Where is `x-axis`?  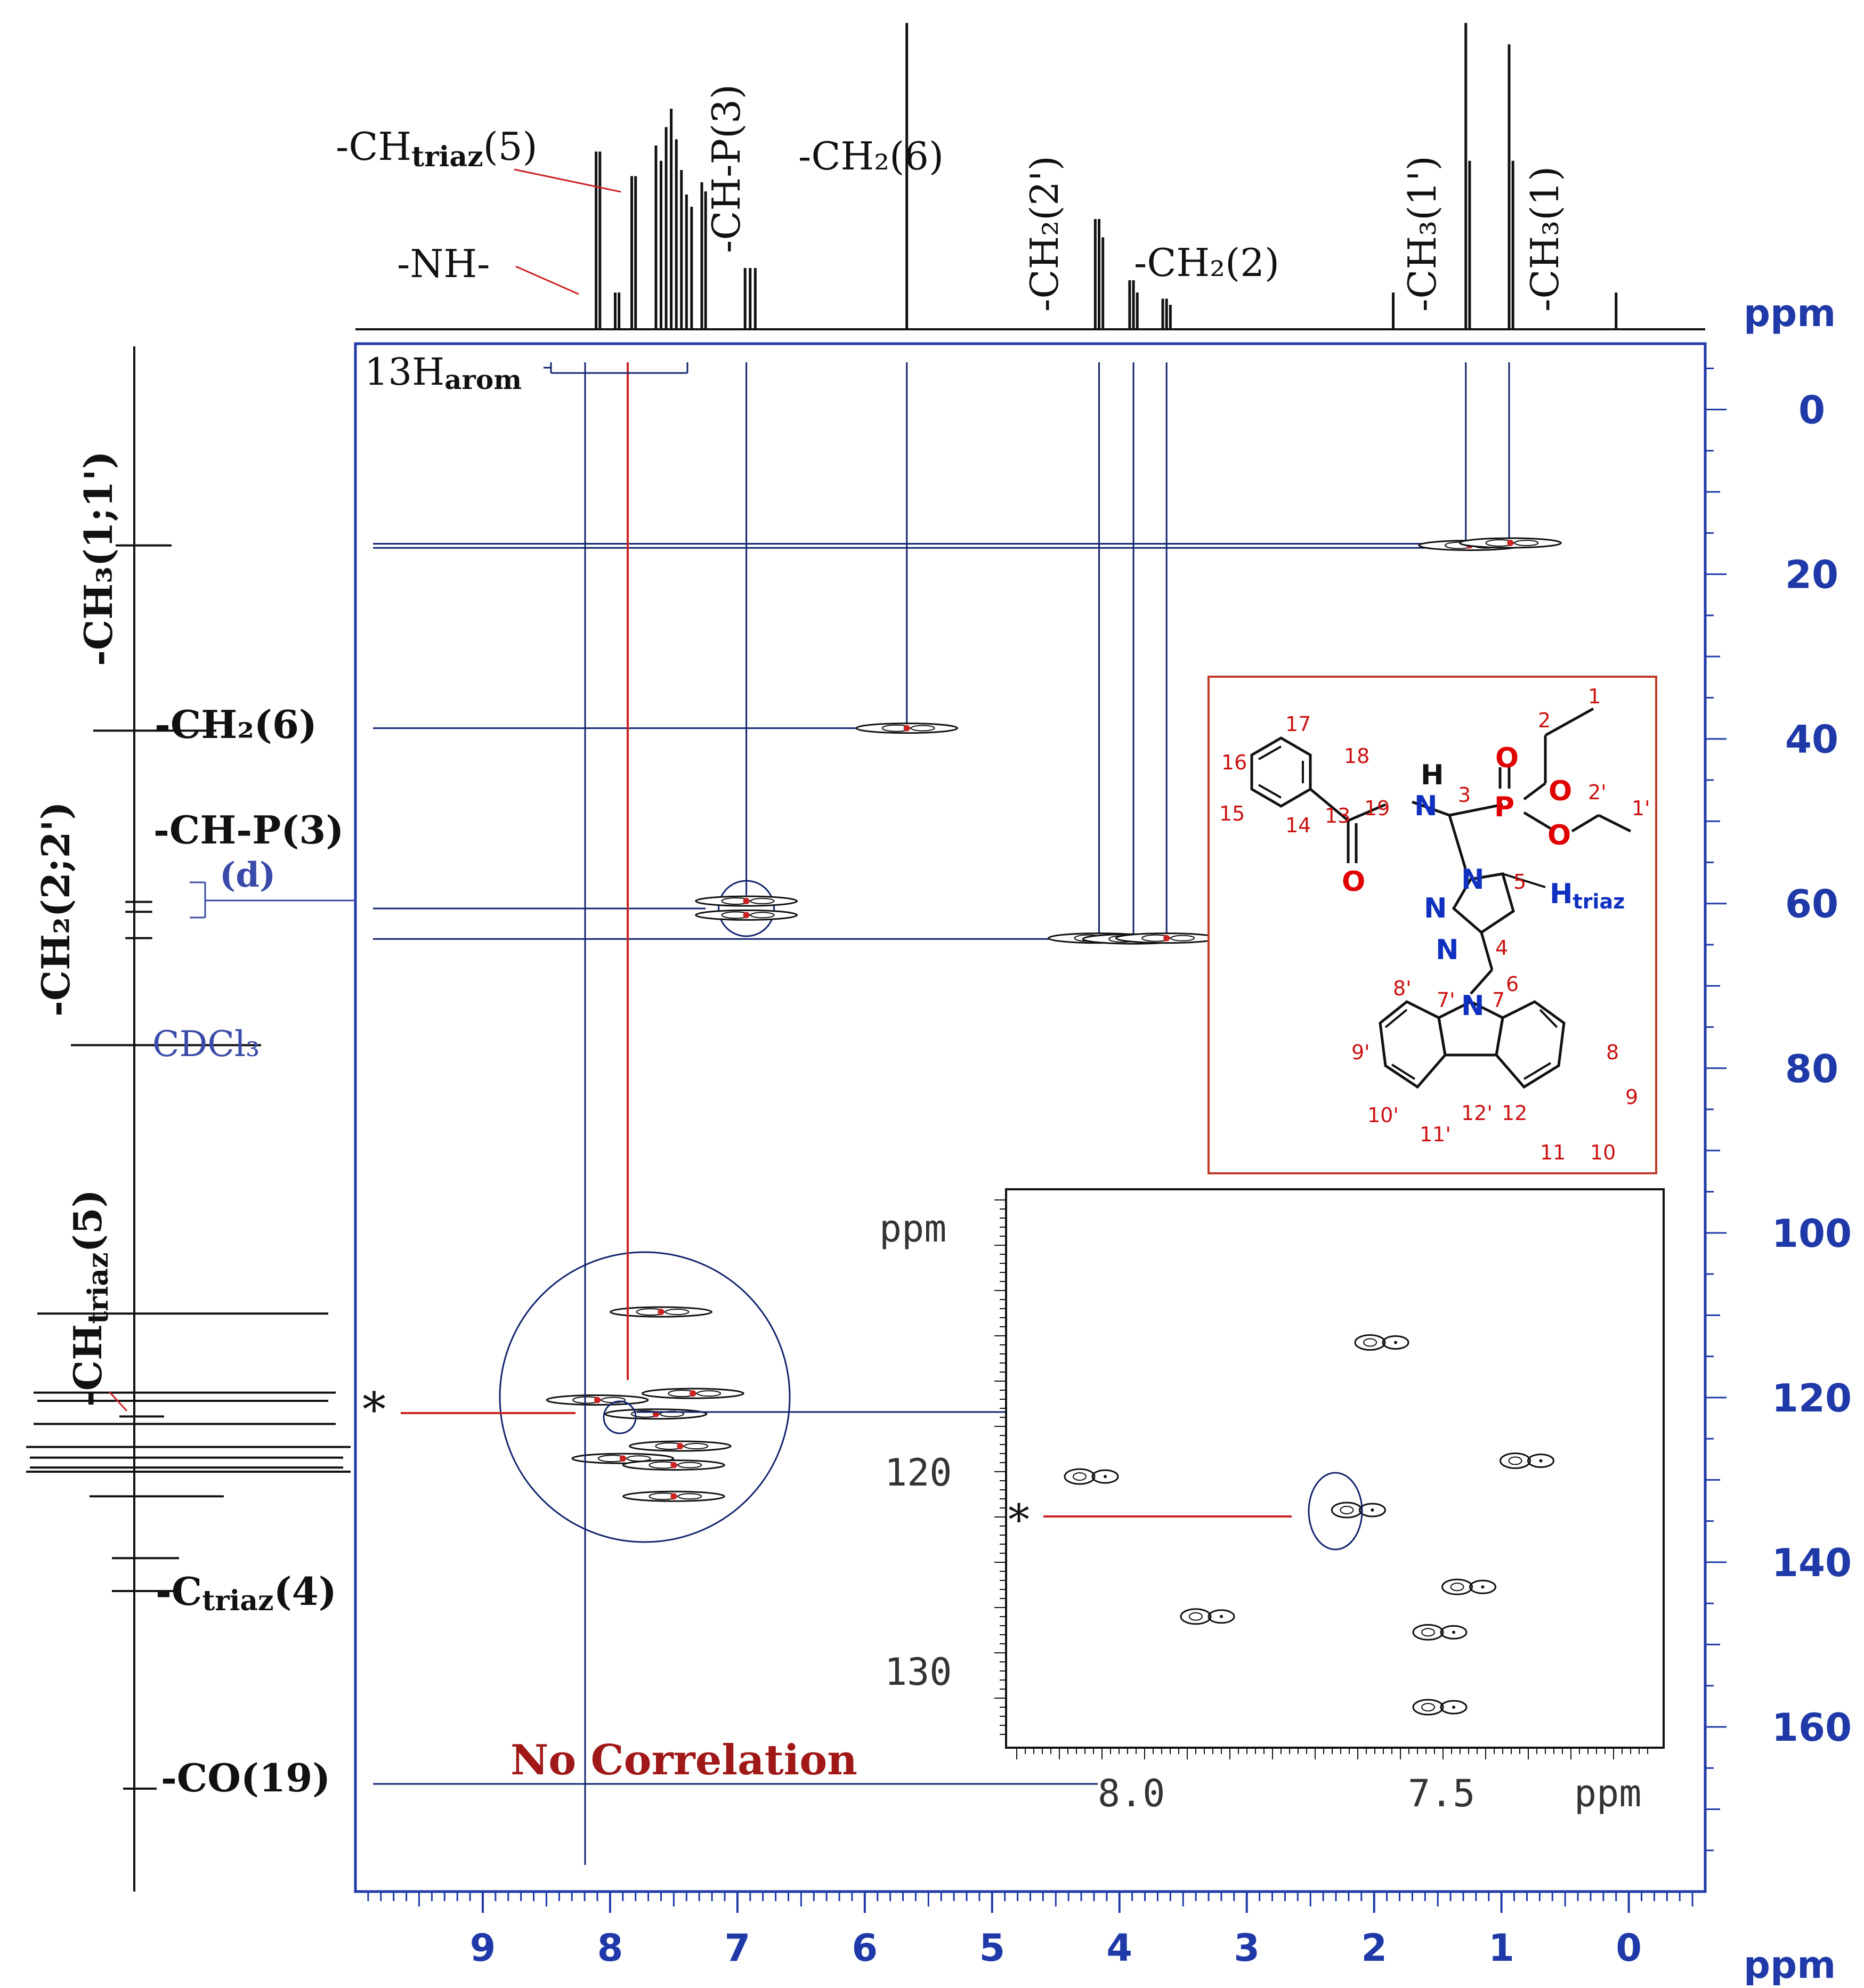
x-axis is located at coordinates (1030, 1901).